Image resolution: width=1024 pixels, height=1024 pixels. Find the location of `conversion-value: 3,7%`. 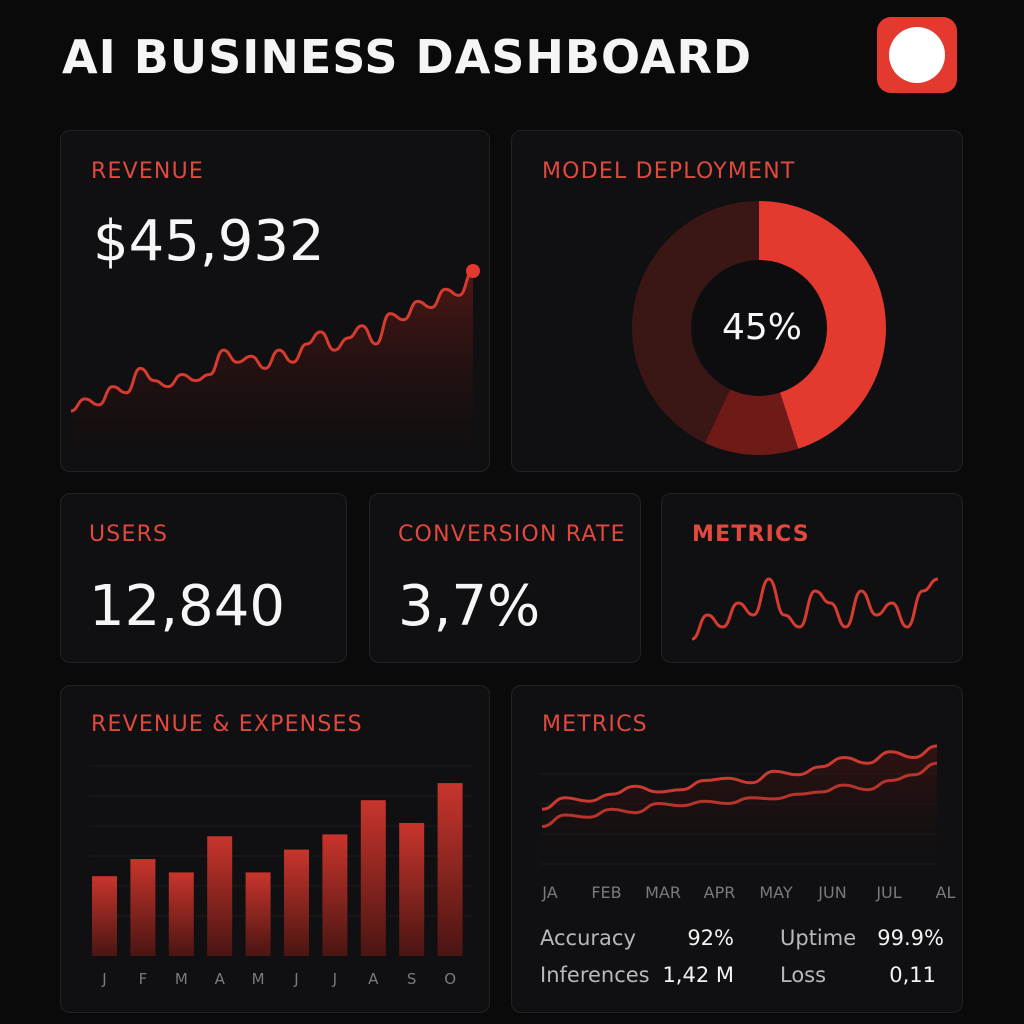

conversion-value: 3,7% is located at coordinates (469, 606).